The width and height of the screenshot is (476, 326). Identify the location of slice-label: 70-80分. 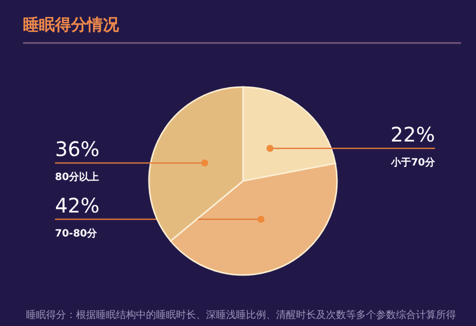
(76, 233).